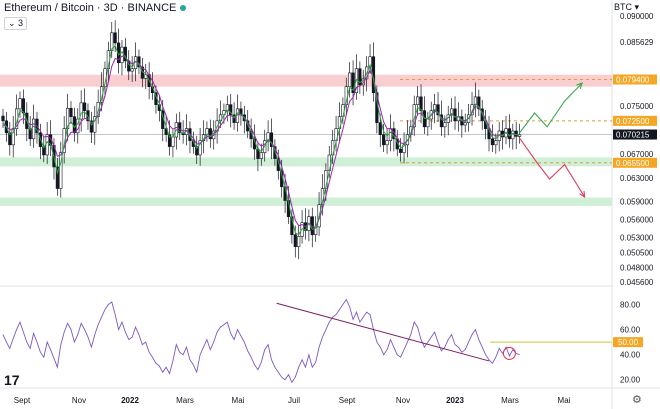  Describe the element at coordinates (637, 16) in the screenshot. I see `price-tick-0: 0.090000` at that location.